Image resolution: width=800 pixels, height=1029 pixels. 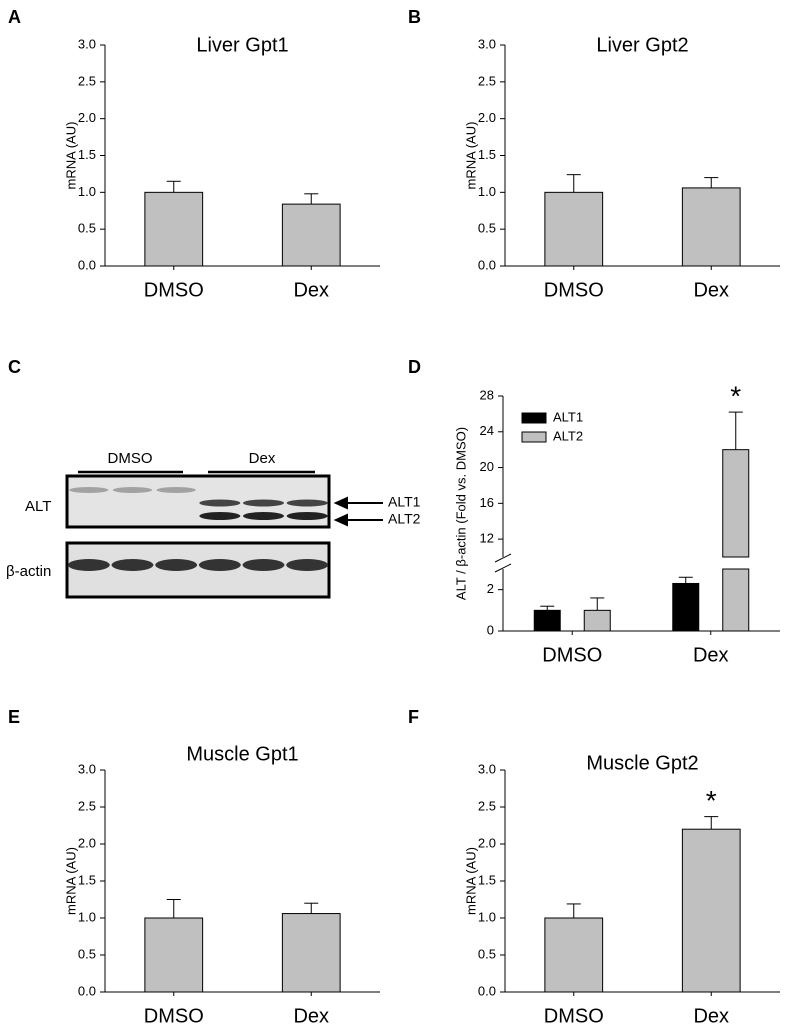 What do you see at coordinates (242, 754) in the screenshot?
I see `chart-title: Muscle Gpt1` at bounding box center [242, 754].